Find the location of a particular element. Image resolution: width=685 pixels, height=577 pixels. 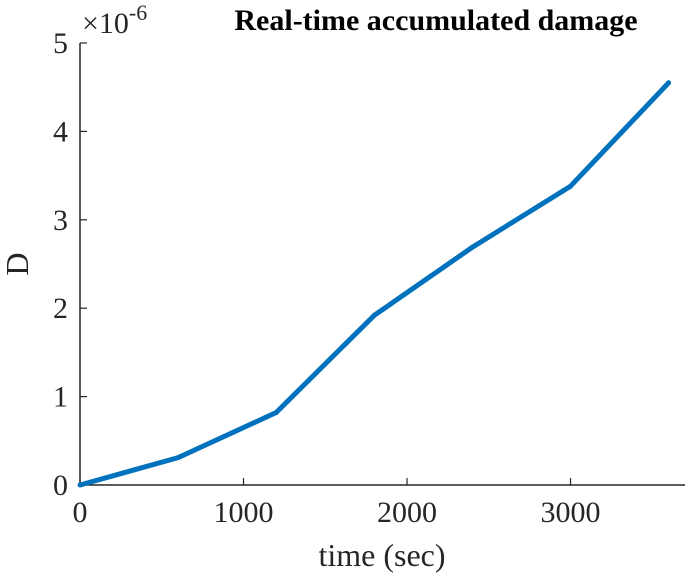

y-axis-label: D is located at coordinates (17, 263).